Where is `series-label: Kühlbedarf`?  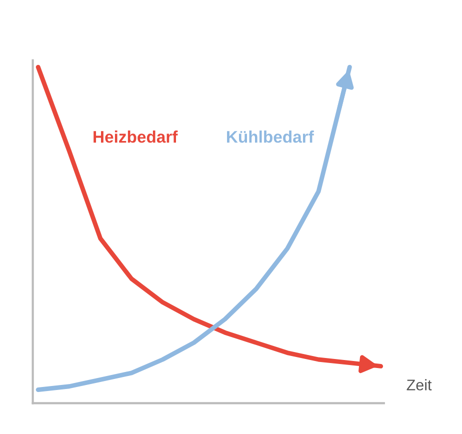
series-label: Kühlbedarf is located at coordinates (270, 136).